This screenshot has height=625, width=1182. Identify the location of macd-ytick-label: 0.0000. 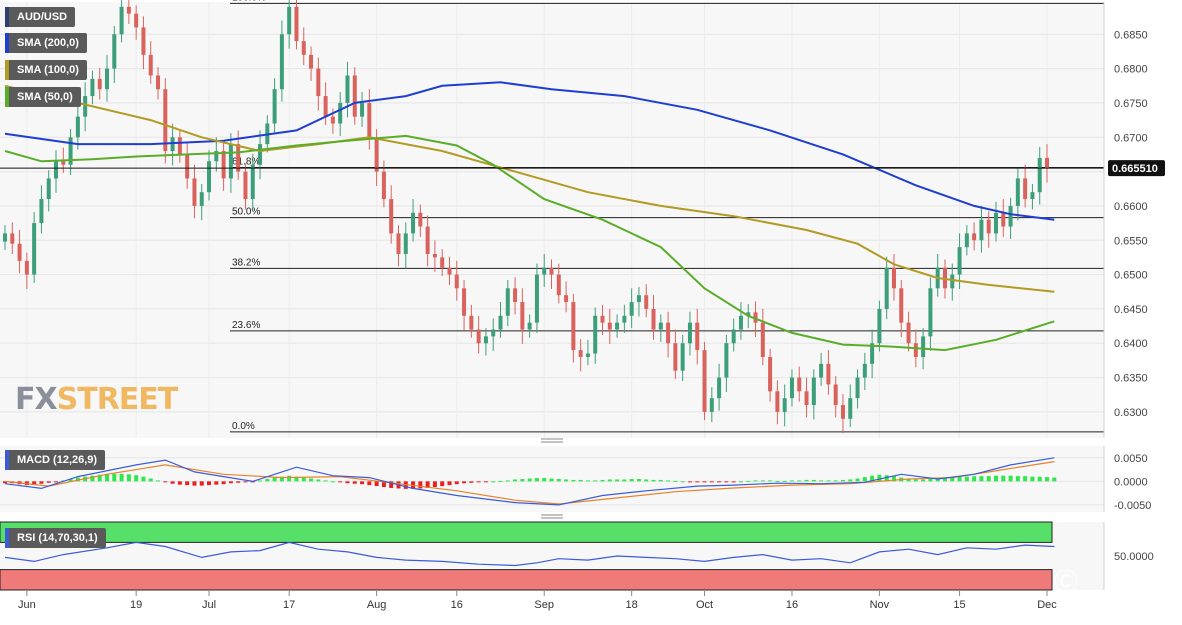
(1131, 482).